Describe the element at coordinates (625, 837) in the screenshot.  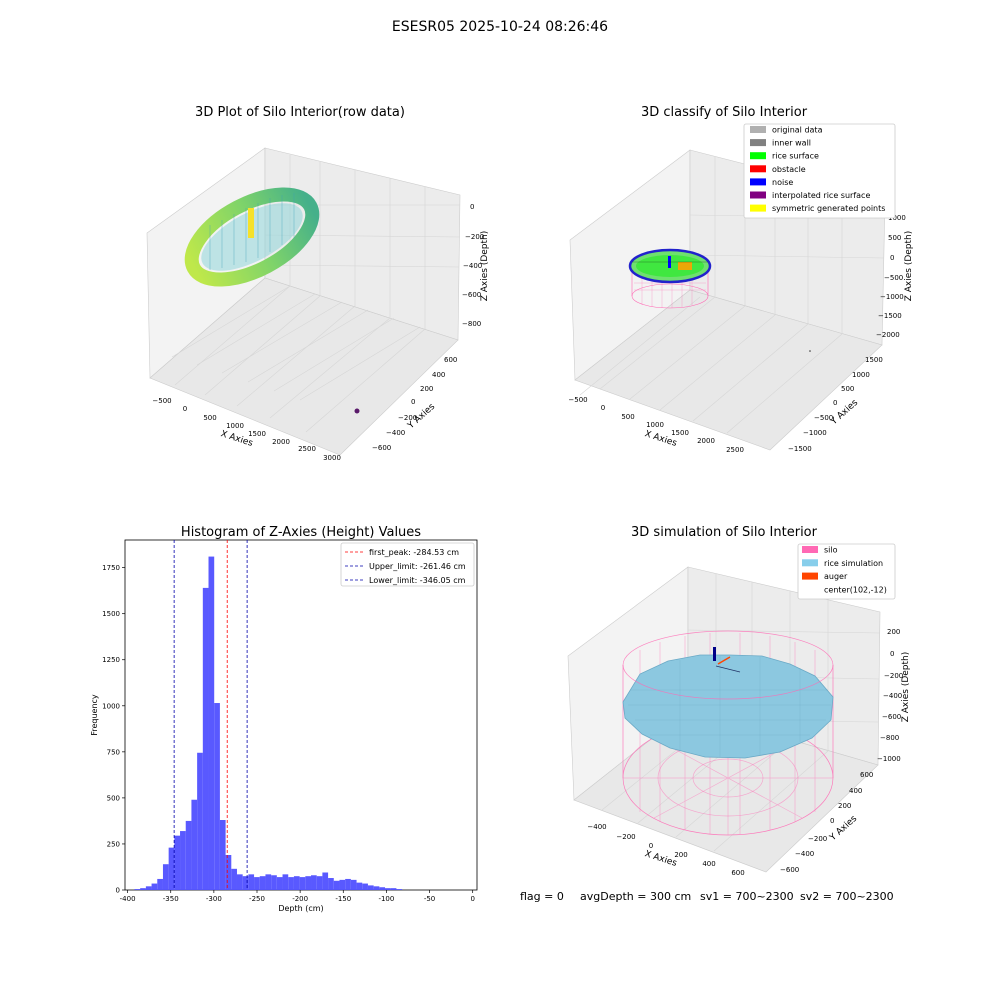
I see `sim-x-tick: −200` at that location.